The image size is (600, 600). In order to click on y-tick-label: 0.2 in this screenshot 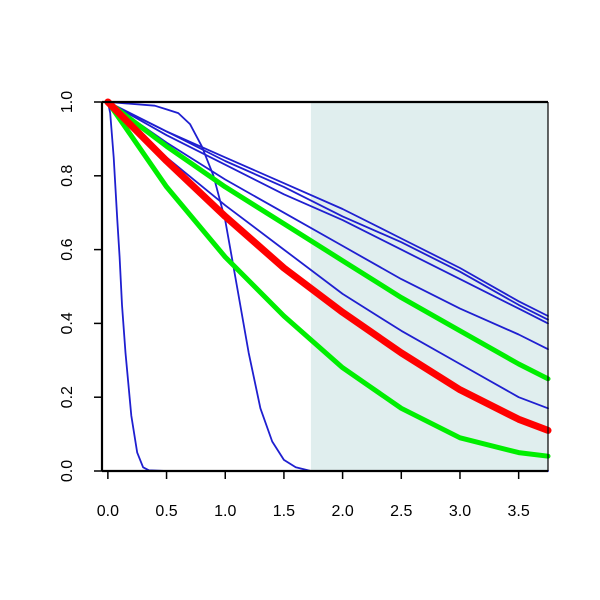, I will do `click(67, 397)`.